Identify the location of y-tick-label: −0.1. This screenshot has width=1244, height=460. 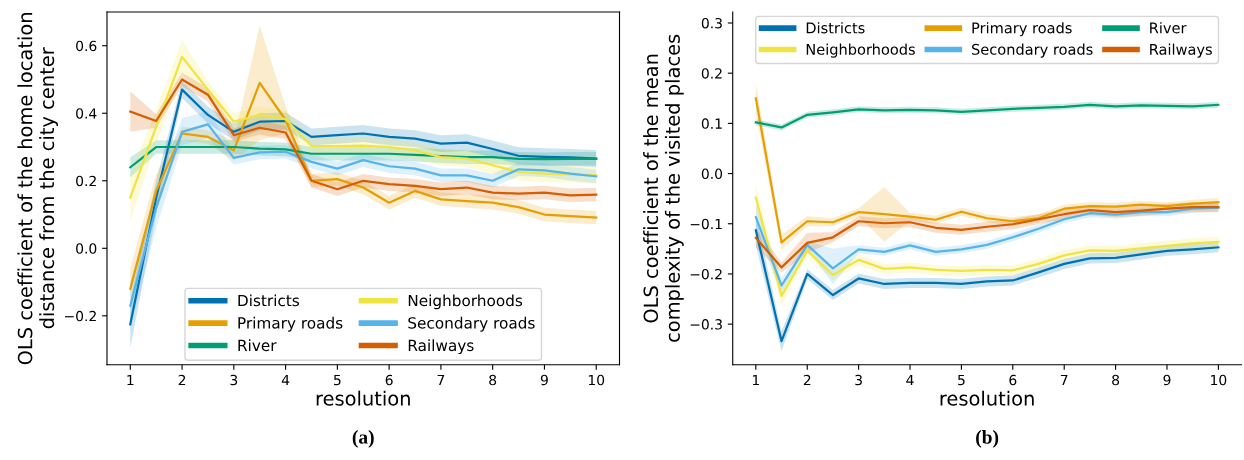
(706, 224).